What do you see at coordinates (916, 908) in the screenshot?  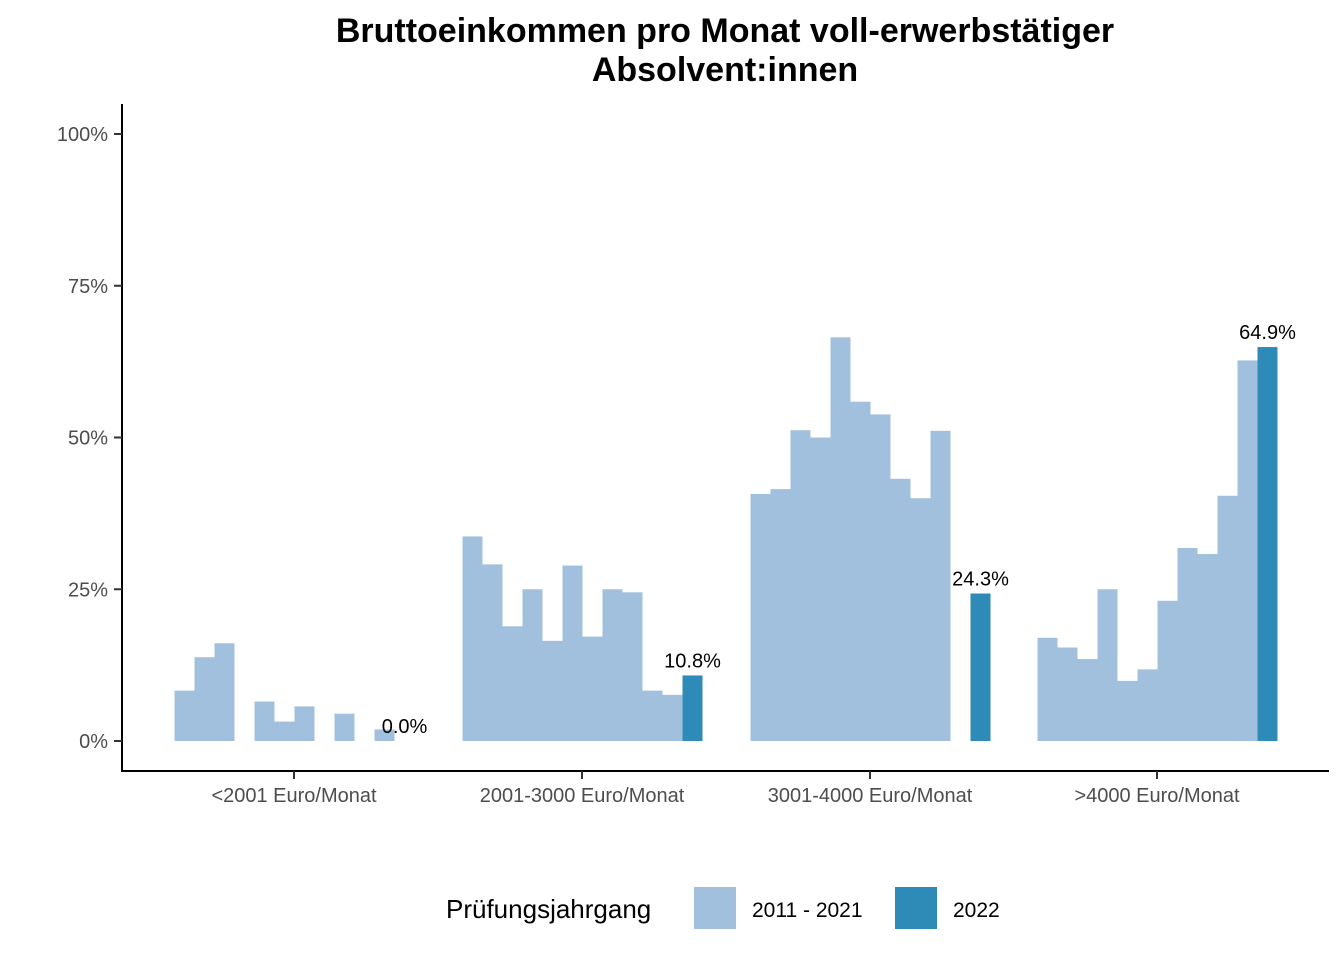 I see `legend-key-2022` at bounding box center [916, 908].